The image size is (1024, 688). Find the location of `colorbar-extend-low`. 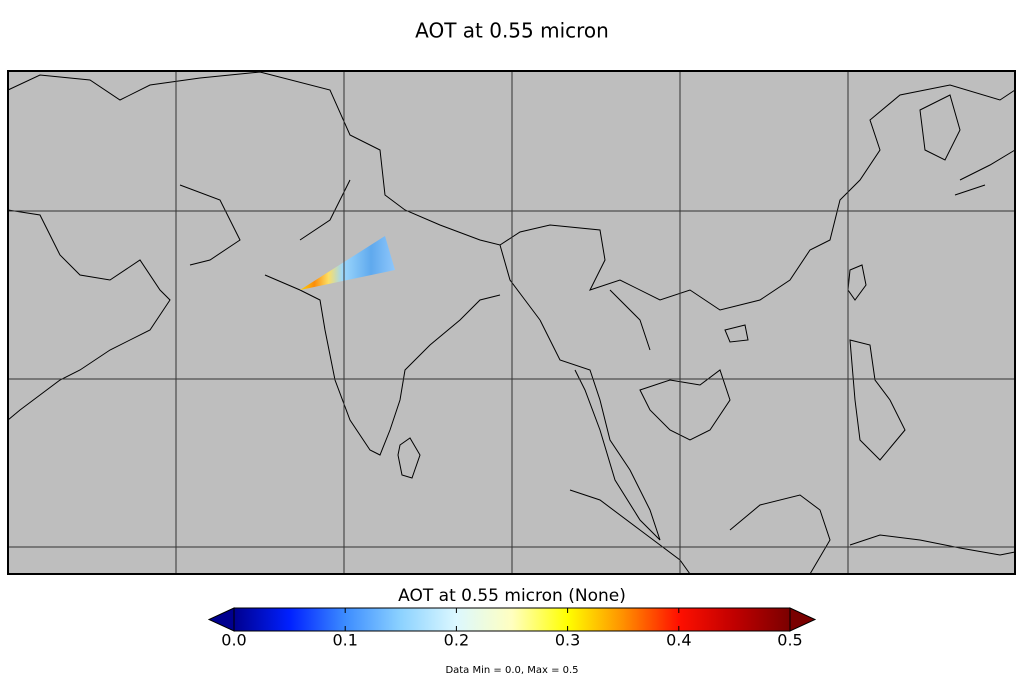

colorbar-extend-low is located at coordinates (221, 619).